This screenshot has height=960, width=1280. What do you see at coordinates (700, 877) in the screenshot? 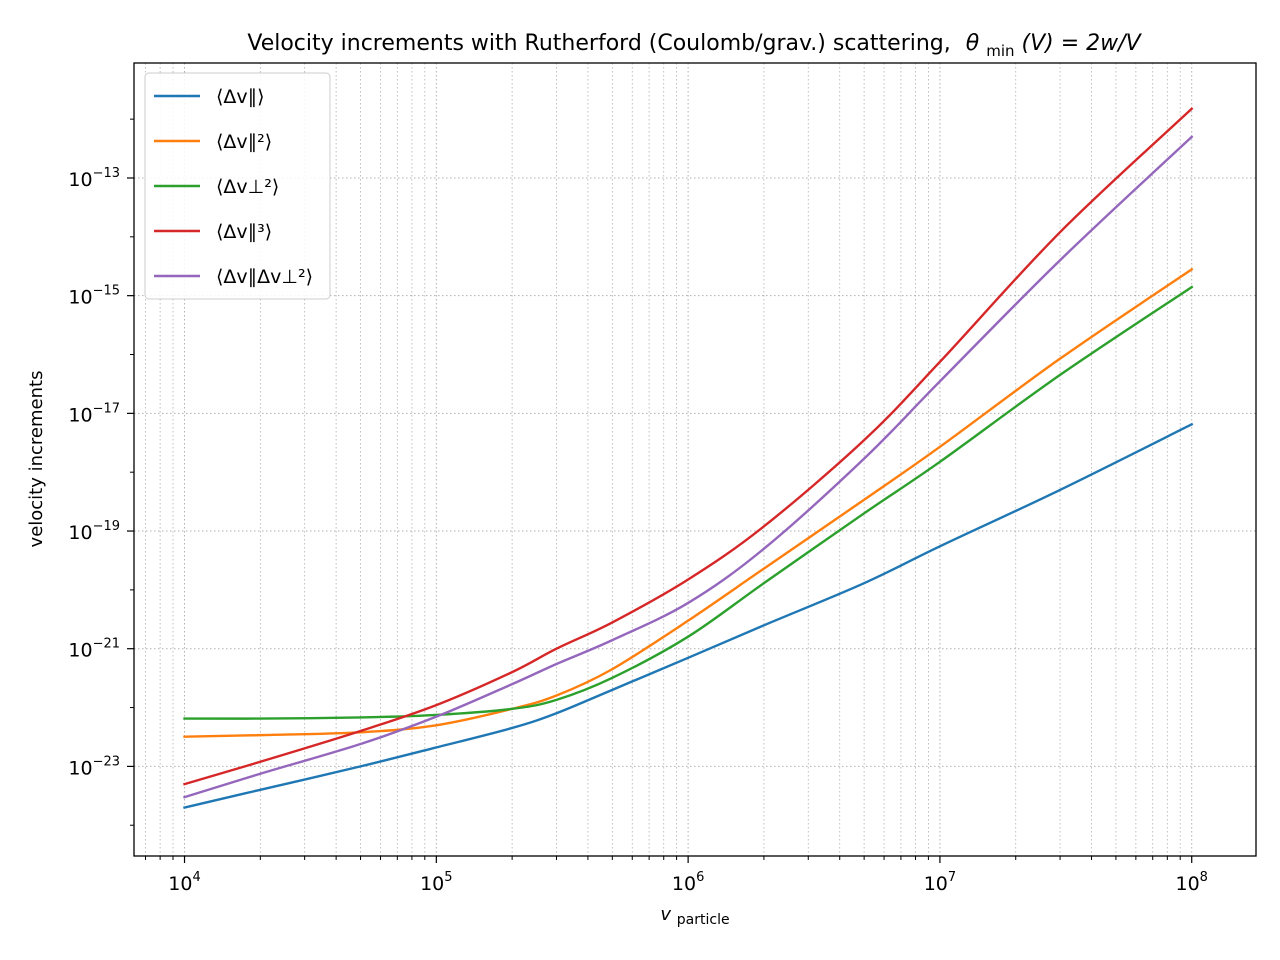
I see `x-tick-label-exp: 6` at bounding box center [700, 877].